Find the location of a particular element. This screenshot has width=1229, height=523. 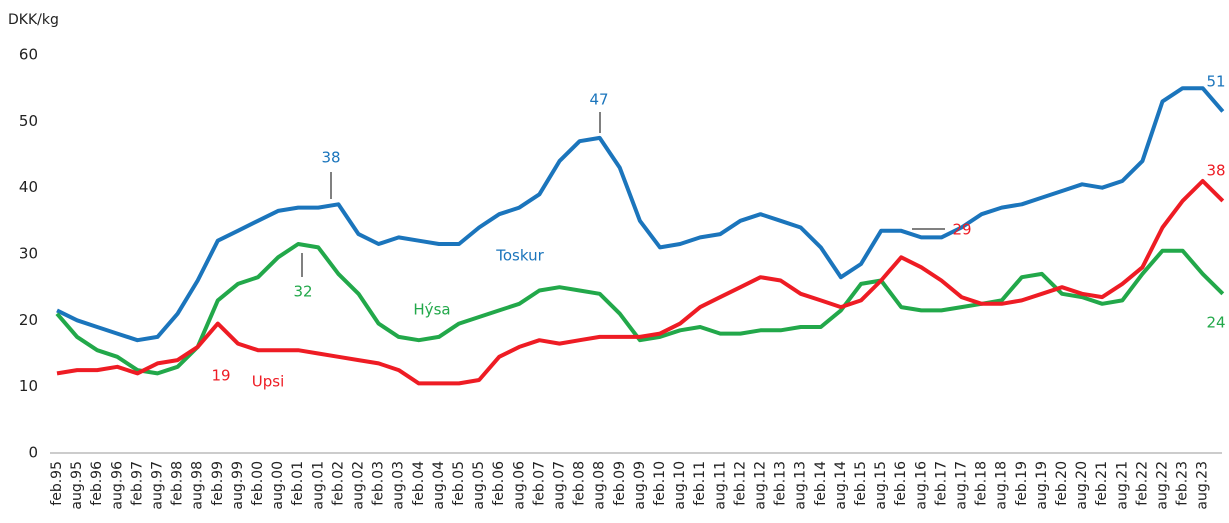

x-tick-label: aug.13 is located at coordinates (801, 485).